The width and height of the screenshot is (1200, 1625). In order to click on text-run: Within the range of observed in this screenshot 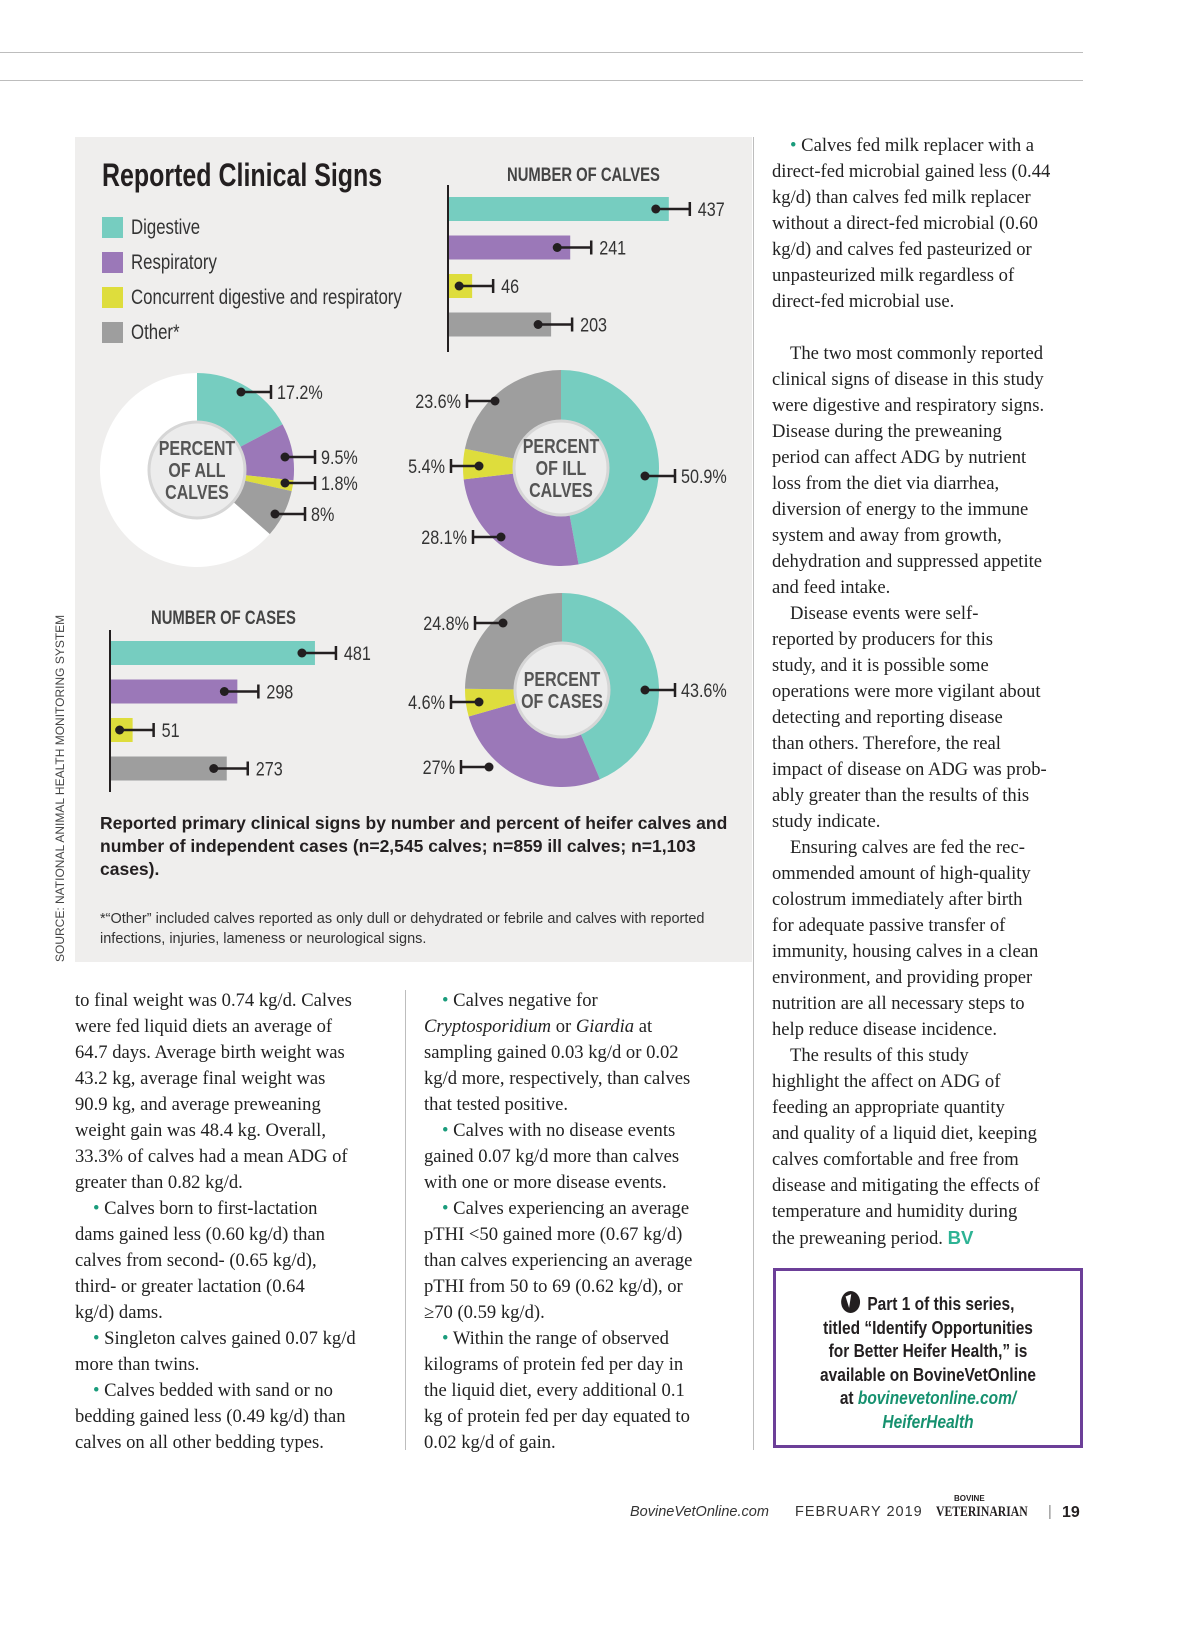, I will do `click(560, 1338)`.